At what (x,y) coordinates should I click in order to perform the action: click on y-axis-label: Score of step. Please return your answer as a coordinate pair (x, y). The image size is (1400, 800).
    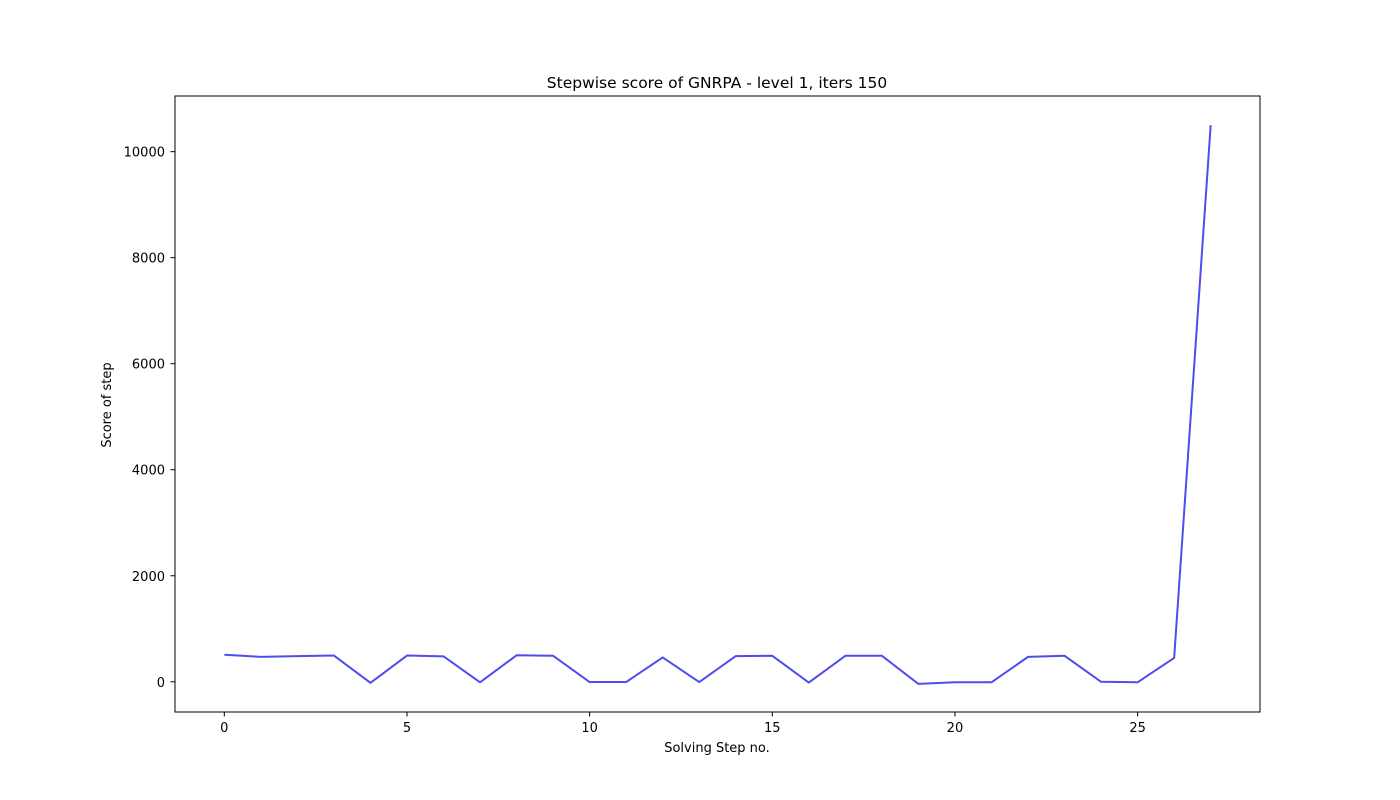
    Looking at the image, I should click on (107, 404).